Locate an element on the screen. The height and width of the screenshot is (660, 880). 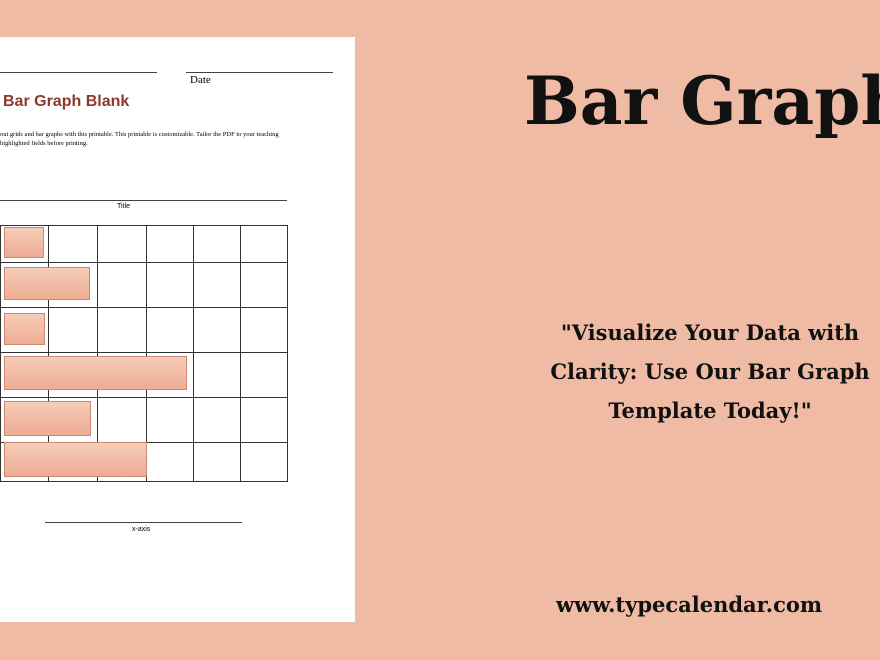
x-axis-line is located at coordinates (143, 522).